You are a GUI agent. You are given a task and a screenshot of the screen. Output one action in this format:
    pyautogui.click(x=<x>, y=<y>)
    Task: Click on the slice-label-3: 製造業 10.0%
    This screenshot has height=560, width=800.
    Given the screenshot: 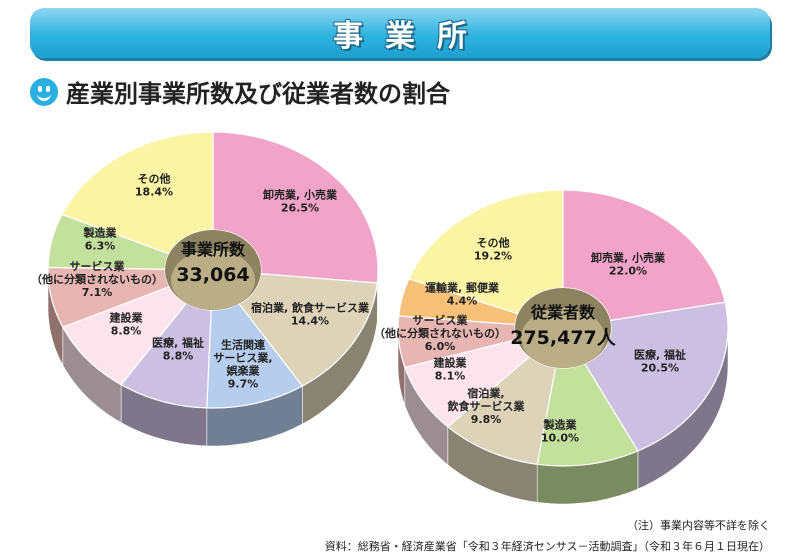 What is the action you would take?
    pyautogui.click(x=560, y=431)
    